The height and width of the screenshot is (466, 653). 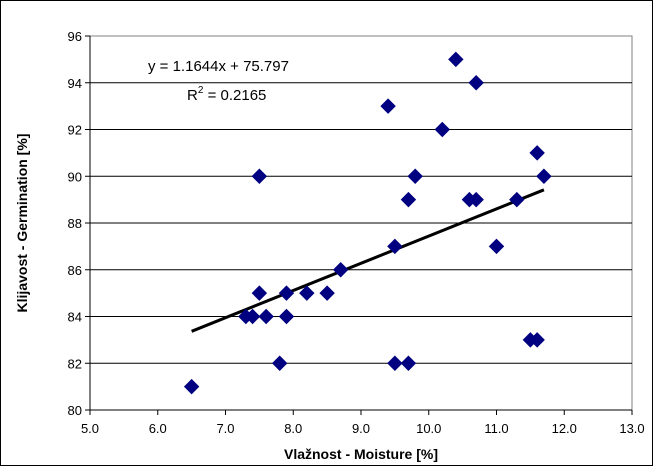 I want to click on trendline-equation: y = 1.1644x + 75.797 R2 = 0.2165, so click(x=218, y=81).